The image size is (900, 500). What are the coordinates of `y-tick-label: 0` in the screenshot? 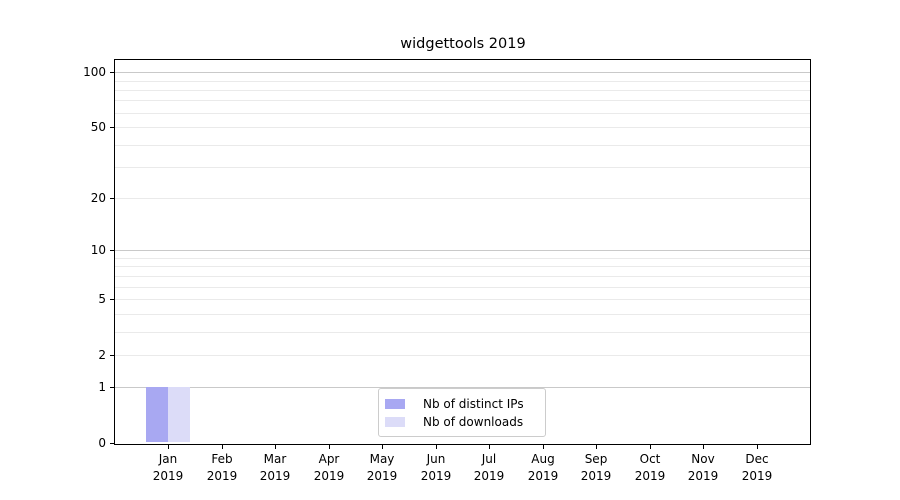 It's located at (102, 443).